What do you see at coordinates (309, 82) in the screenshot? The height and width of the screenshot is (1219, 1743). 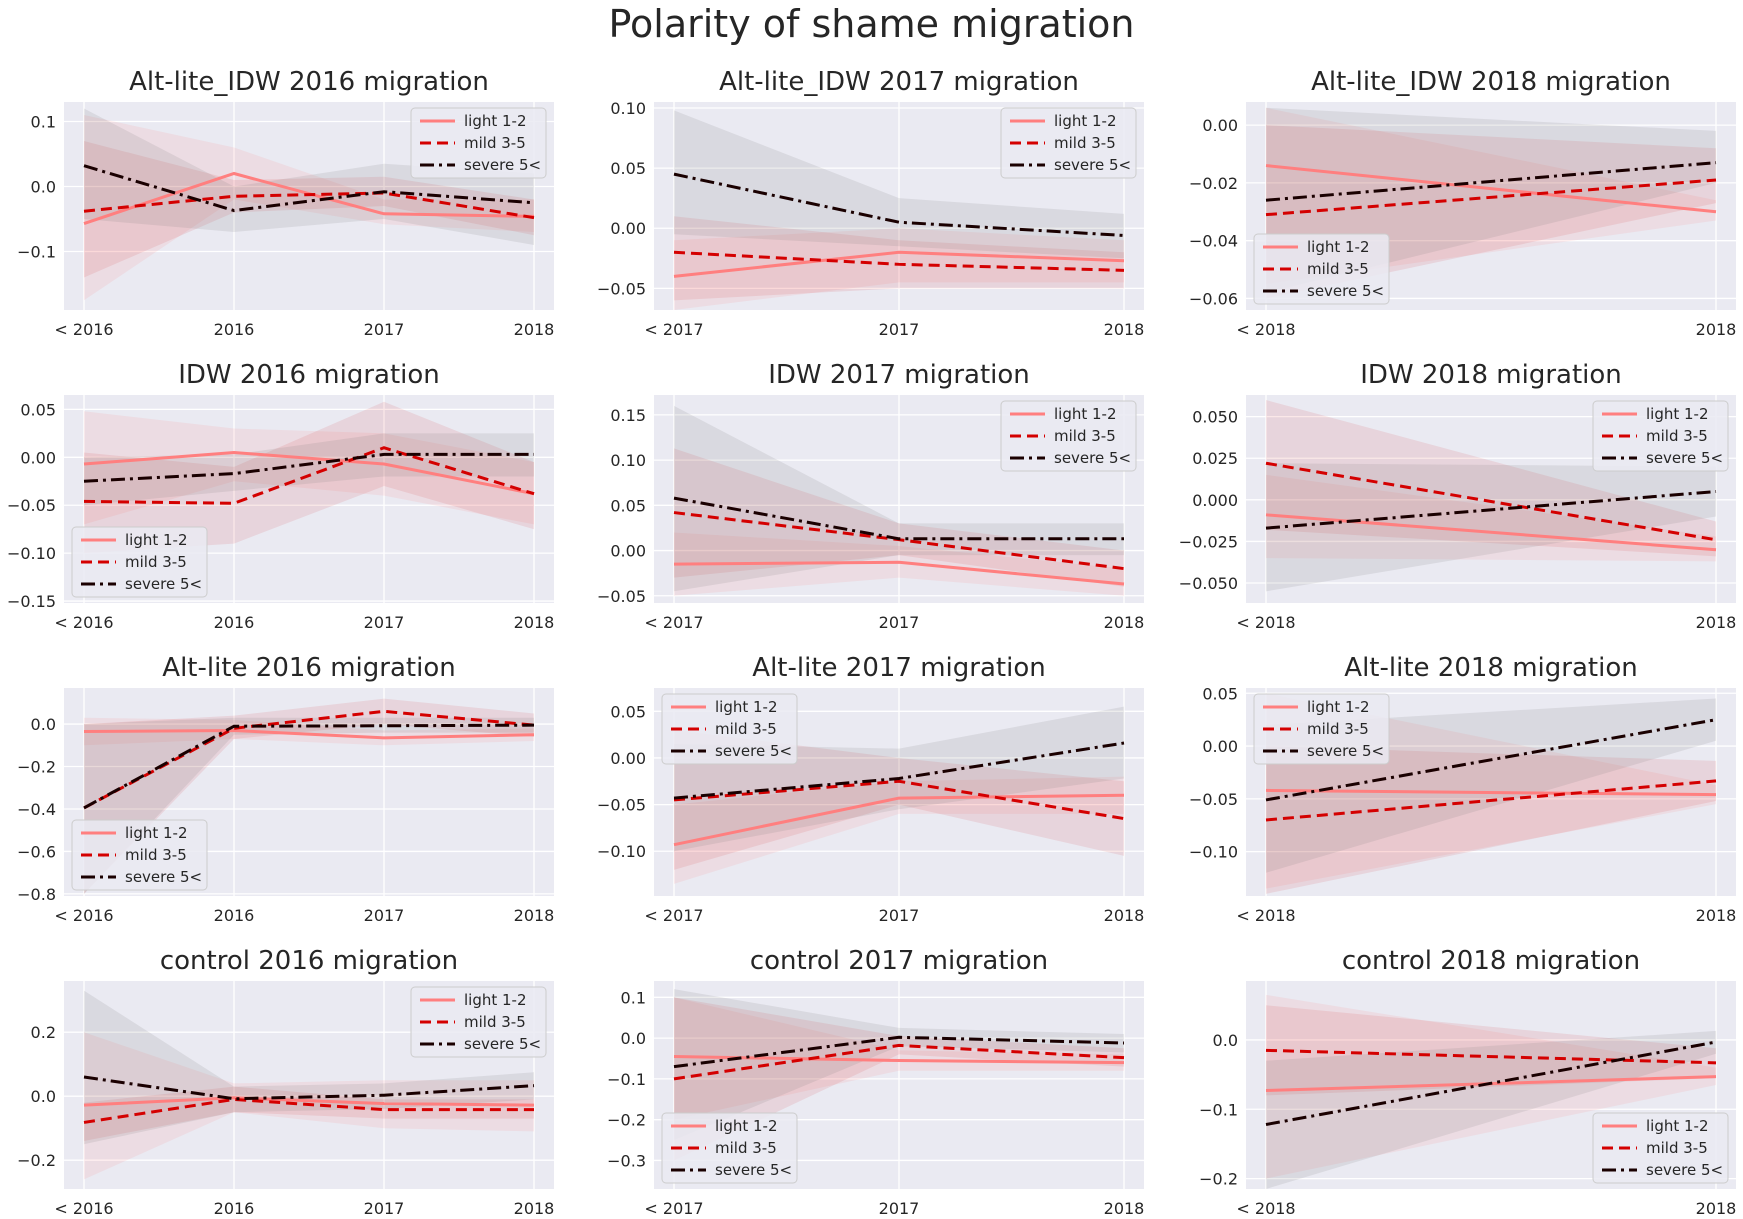 I see `panel-title: Alt-lite_IDW 2016 migration` at bounding box center [309, 82].